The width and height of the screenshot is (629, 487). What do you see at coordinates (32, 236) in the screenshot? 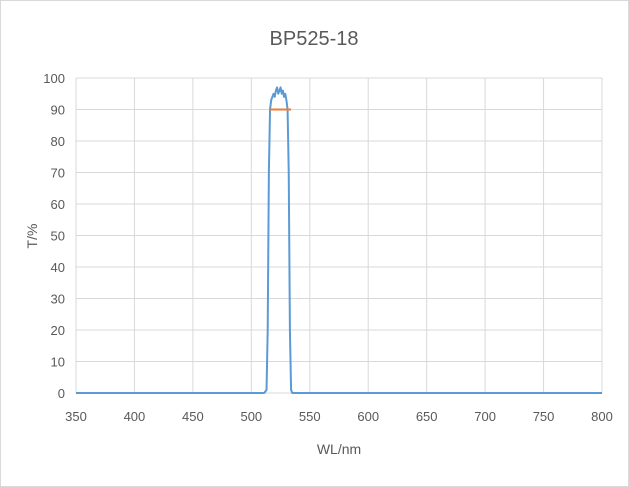
I see `y-axis-label: T/%` at bounding box center [32, 236].